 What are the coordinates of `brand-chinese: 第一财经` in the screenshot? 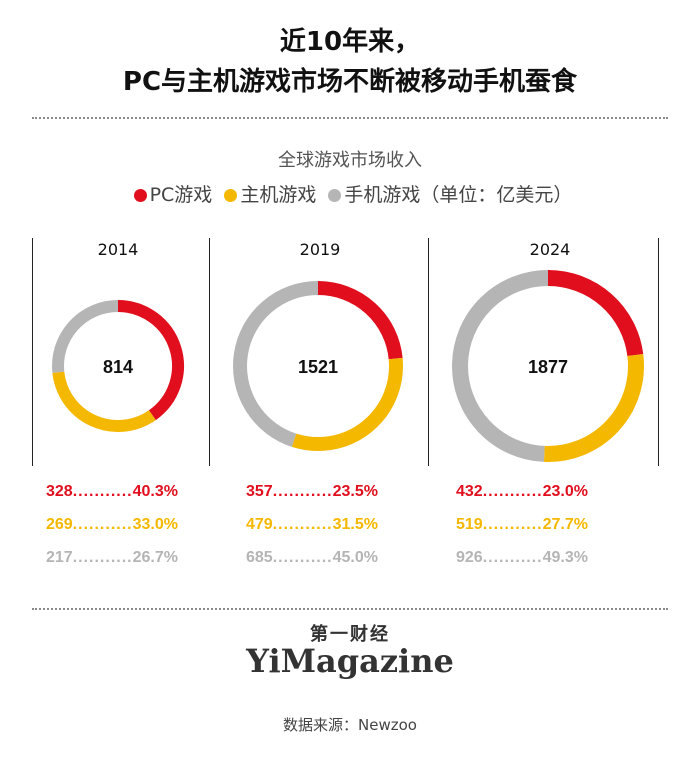 It's located at (350, 634).